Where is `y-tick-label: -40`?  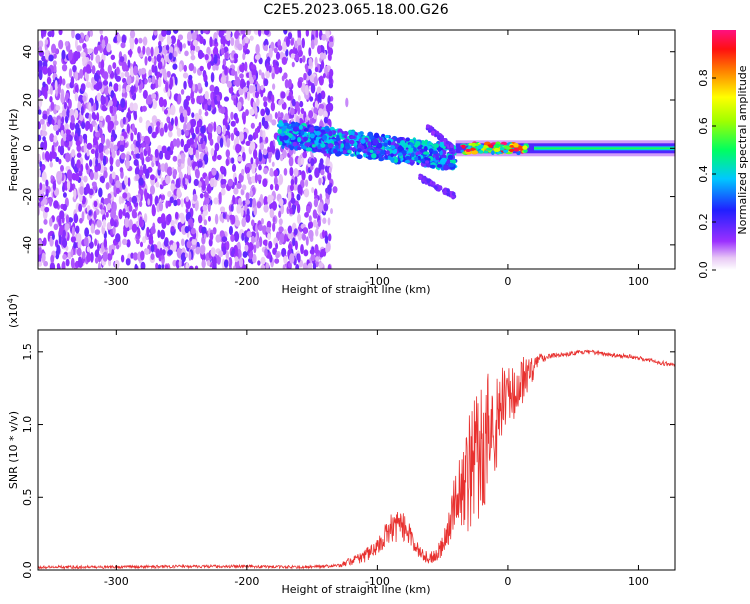
y-tick-label: -40 is located at coordinates (27, 245).